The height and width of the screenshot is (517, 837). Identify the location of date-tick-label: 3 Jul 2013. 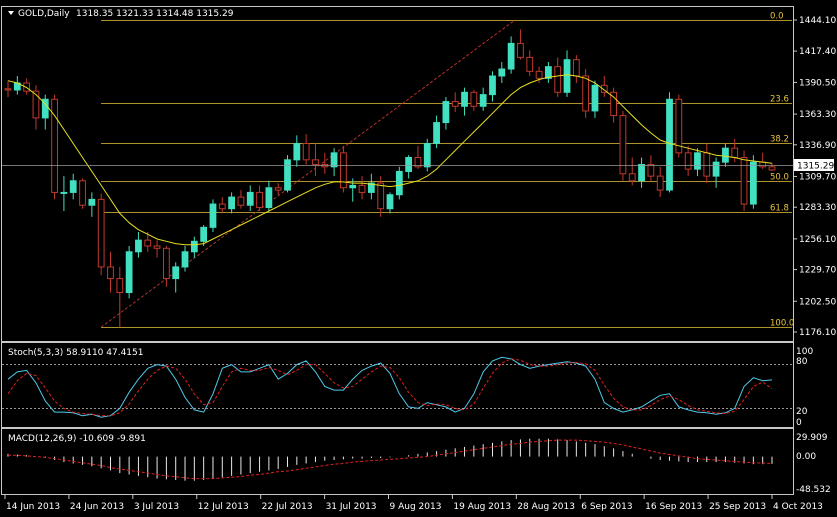
(156, 507).